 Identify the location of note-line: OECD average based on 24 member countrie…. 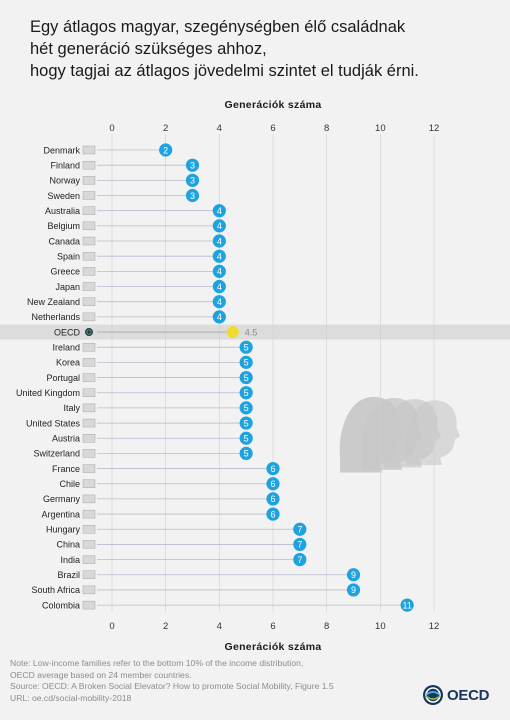
(101, 674).